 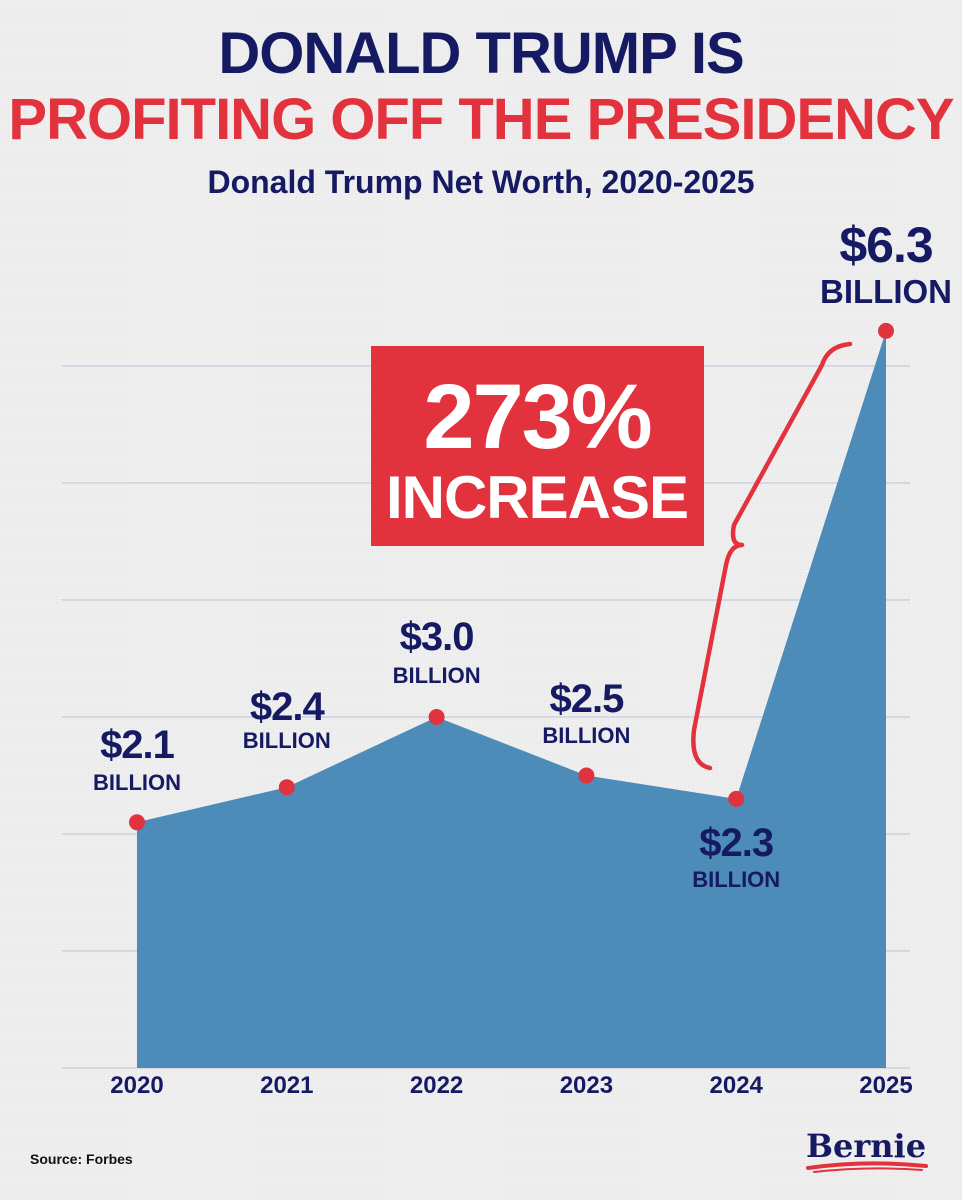 I want to click on data-point-2025, so click(x=886, y=330).